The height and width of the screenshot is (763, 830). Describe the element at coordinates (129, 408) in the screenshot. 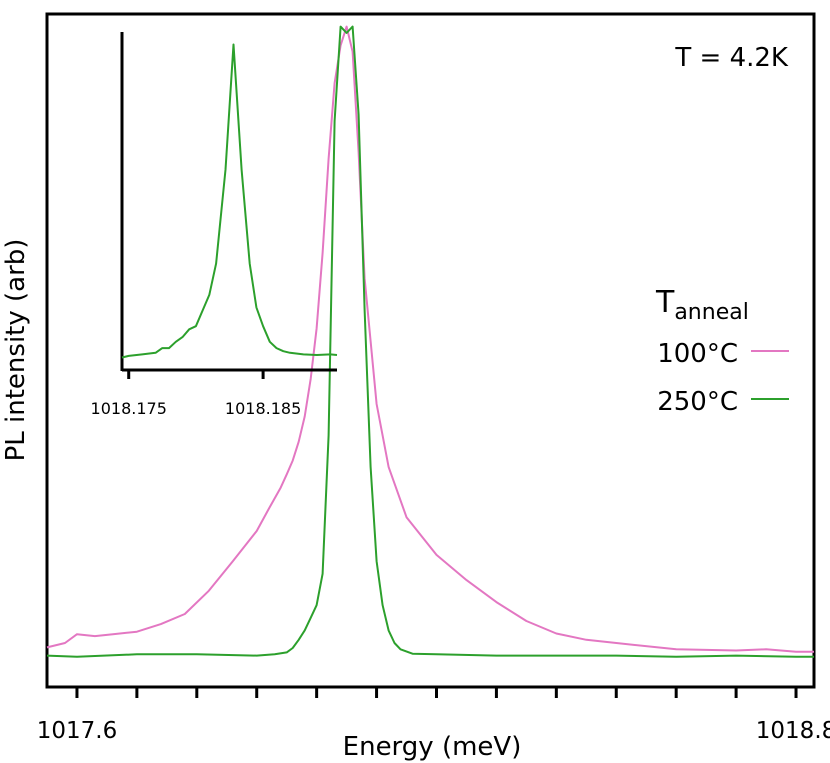

I see `inset-x-tick-label: 1018.175` at that location.